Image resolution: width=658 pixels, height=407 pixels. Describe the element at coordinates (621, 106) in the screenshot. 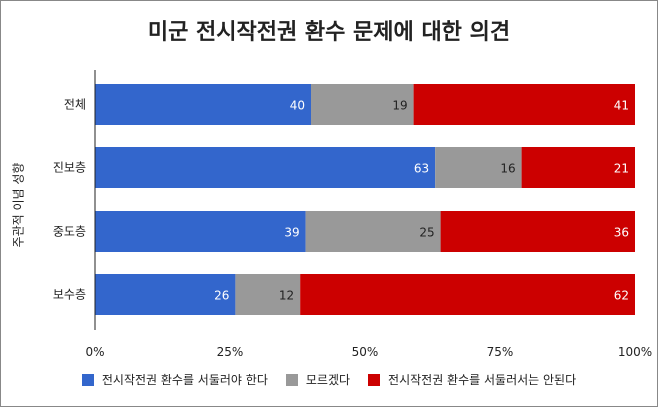

I see `data-label: 41` at that location.